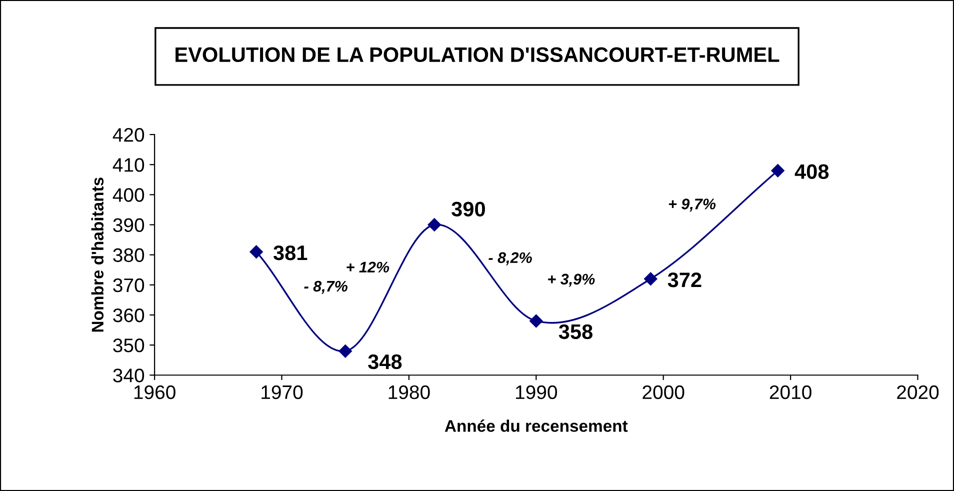 Image resolution: width=954 pixels, height=491 pixels. Describe the element at coordinates (155, 392) in the screenshot. I see `x-tick-label: 1960` at that location.